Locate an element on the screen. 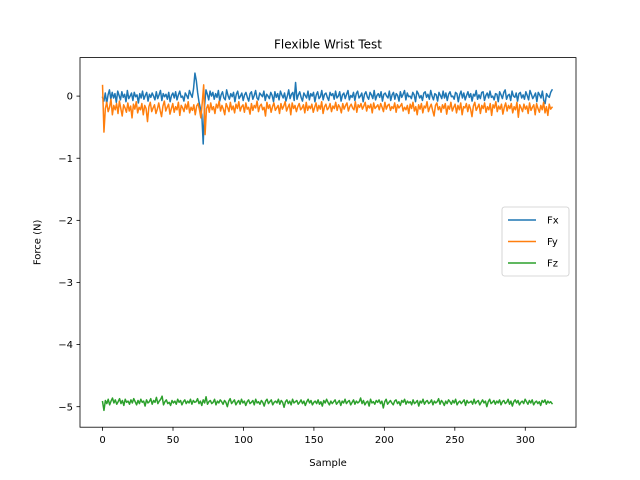  legend-label-fx: Fx is located at coordinates (553, 221).